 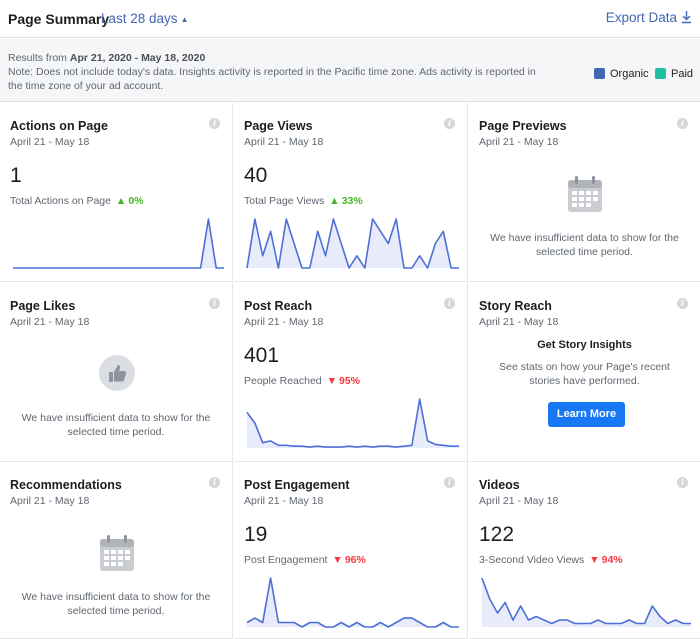 I want to click on metric-label: People Reached, so click(x=283, y=381).